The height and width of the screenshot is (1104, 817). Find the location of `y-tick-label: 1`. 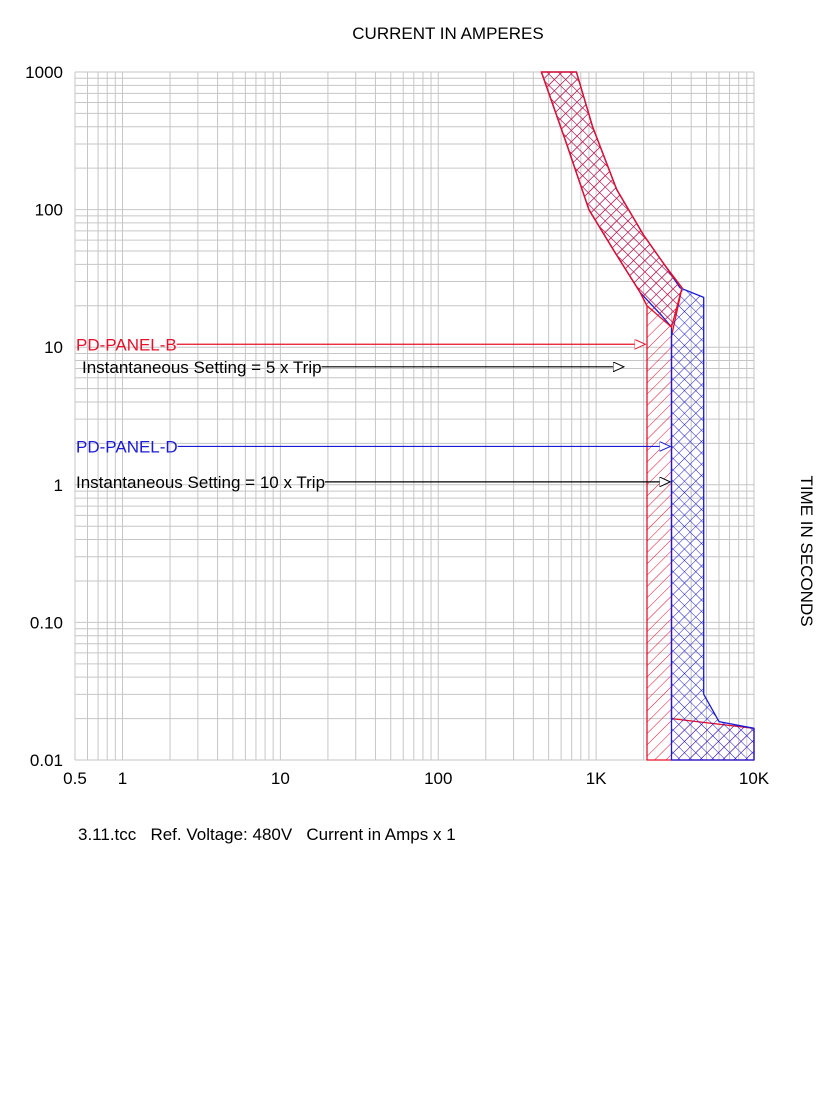

y-tick-label: 1 is located at coordinates (58, 485).